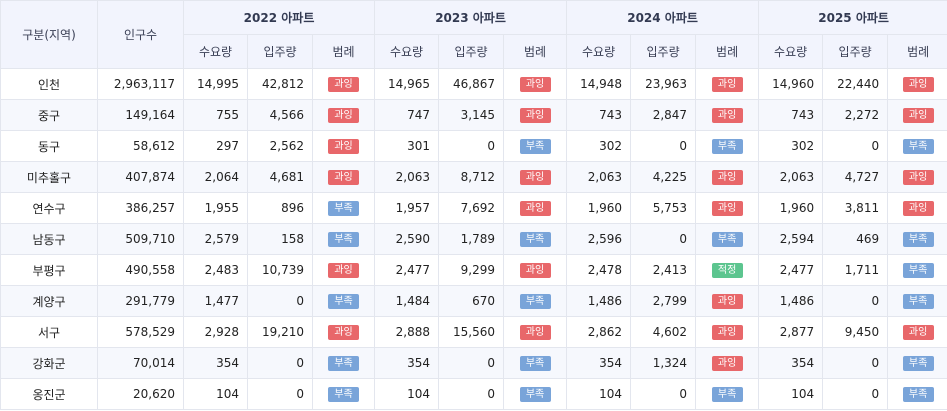  What do you see at coordinates (215, 115) in the screenshot?
I see `demand-cell: 755` at bounding box center [215, 115].